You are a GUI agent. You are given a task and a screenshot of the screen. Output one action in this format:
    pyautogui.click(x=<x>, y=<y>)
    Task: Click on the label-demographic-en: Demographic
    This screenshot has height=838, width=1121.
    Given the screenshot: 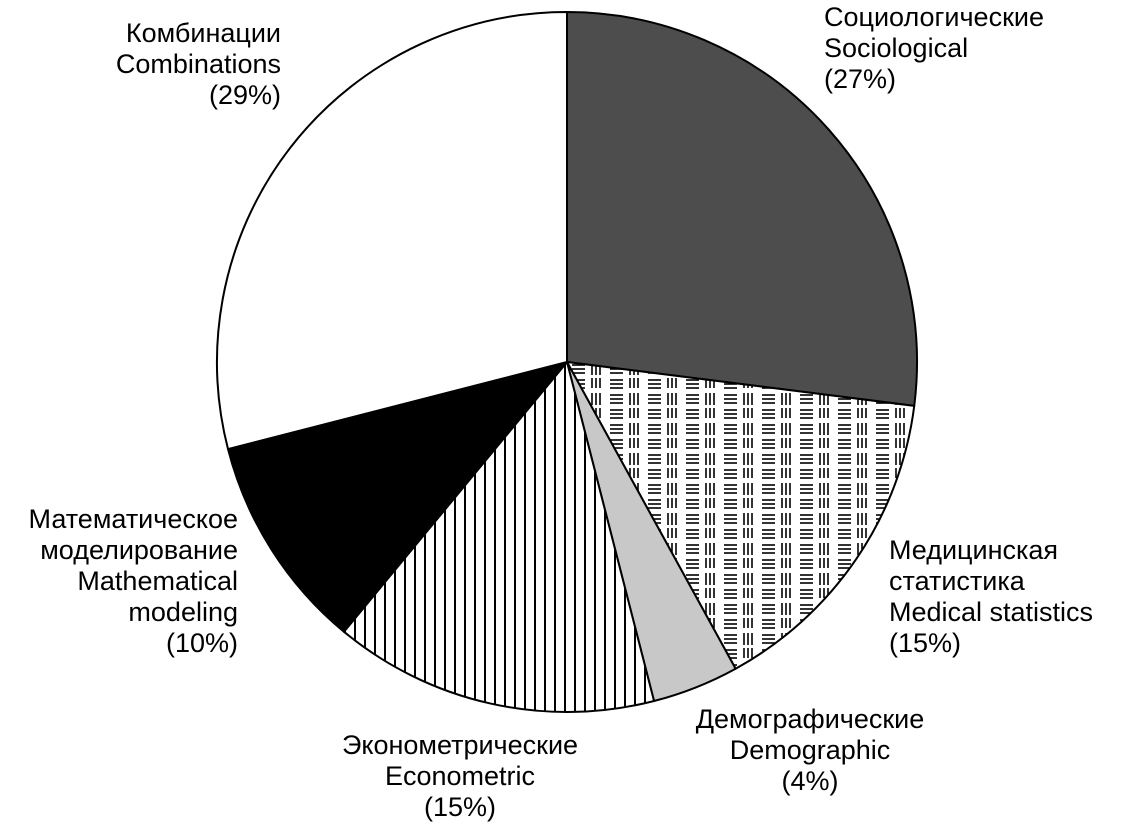 What is the action you would take?
    pyautogui.click(x=810, y=750)
    